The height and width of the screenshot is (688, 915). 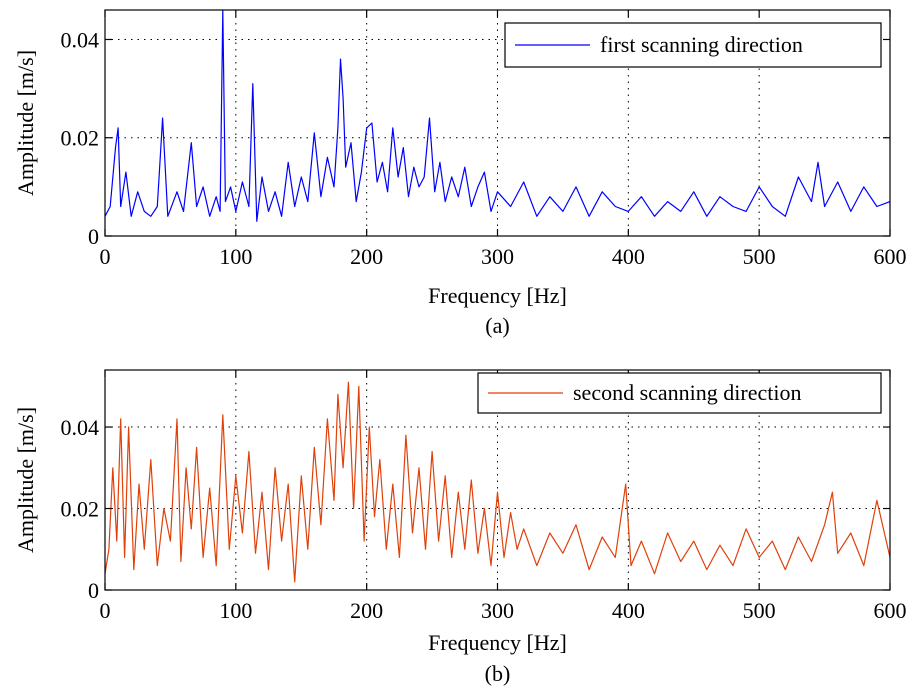 I want to click on y-tick-label-a-1: 0.02, so click(x=80, y=138).